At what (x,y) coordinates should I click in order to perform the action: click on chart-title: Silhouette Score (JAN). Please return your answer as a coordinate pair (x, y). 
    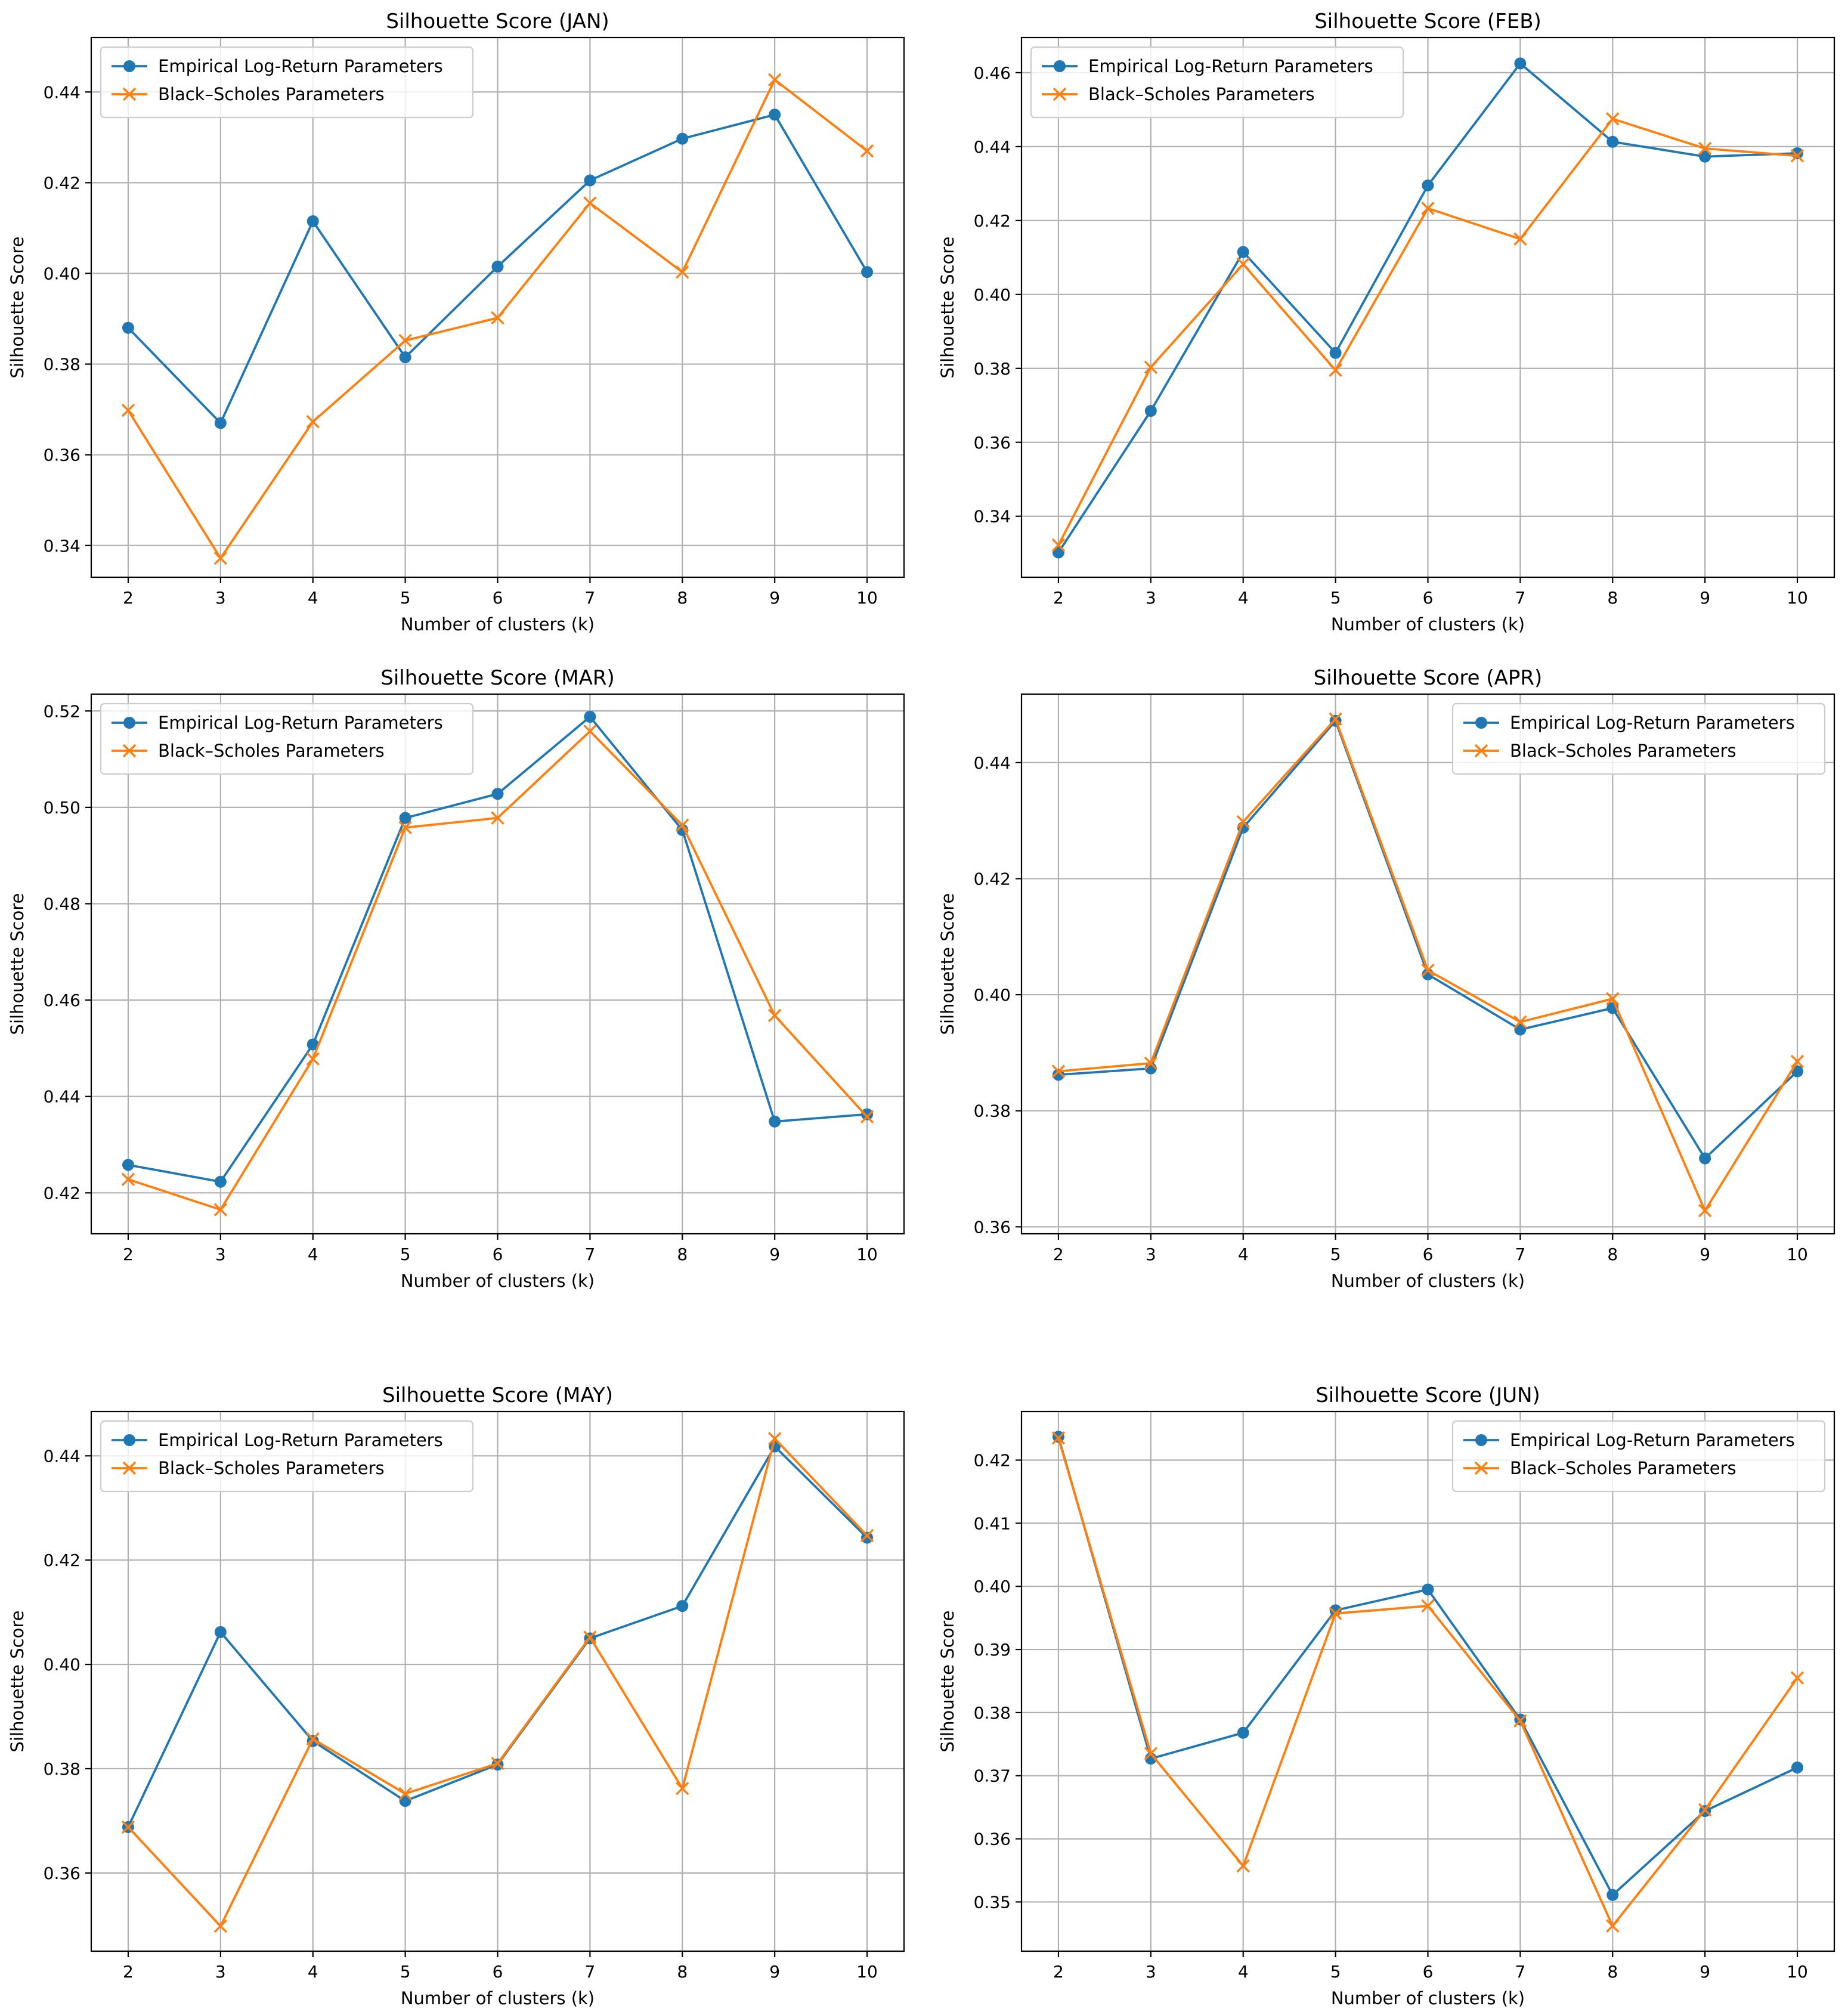
    Looking at the image, I should click on (497, 21).